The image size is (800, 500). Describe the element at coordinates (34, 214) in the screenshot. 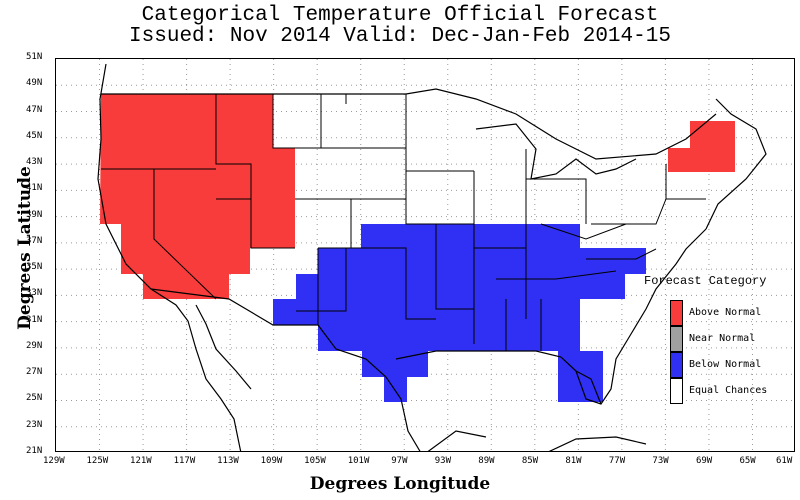

I see `latitude-tick-label: 39N` at that location.